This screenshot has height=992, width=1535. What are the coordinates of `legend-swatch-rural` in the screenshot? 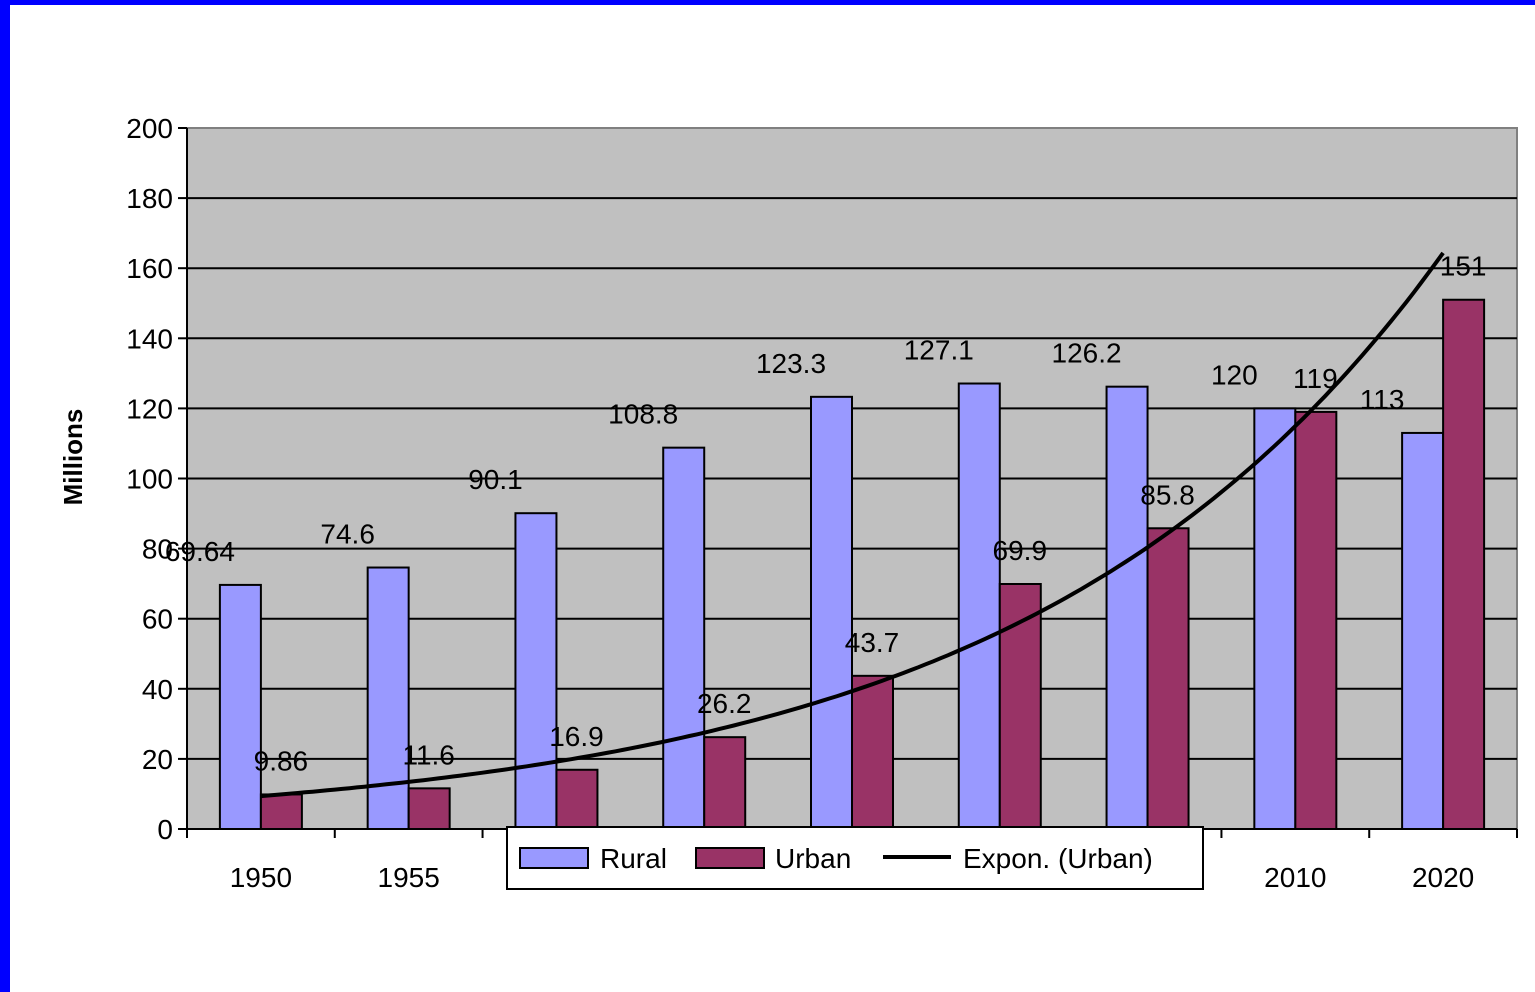 It's located at (554, 858).